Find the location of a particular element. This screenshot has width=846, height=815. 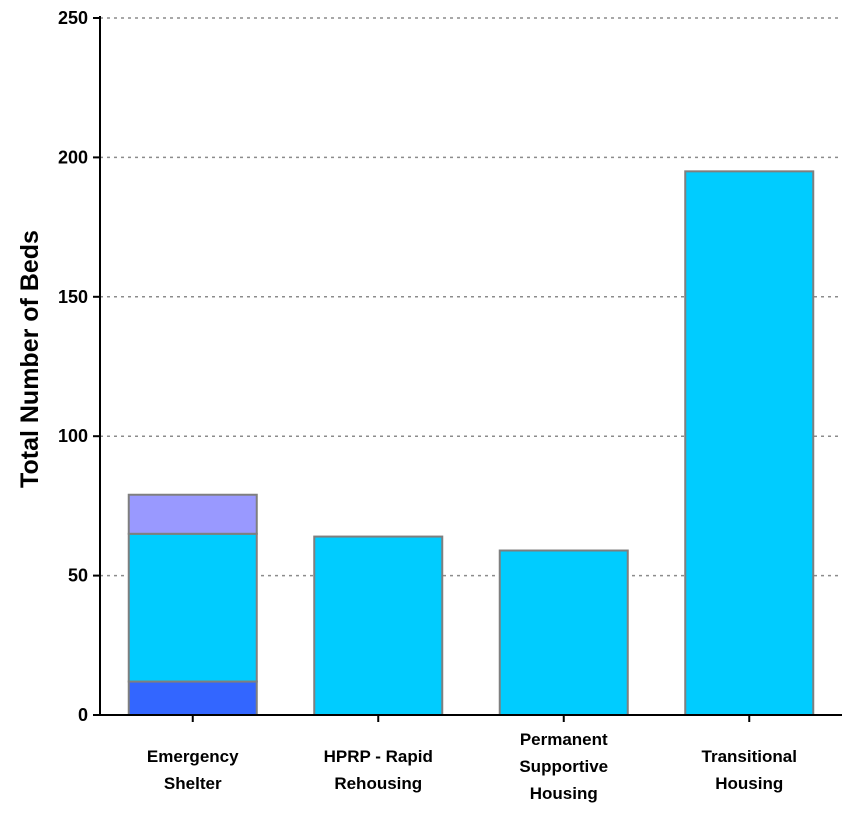

y-tick-label: 50 is located at coordinates (78, 576).